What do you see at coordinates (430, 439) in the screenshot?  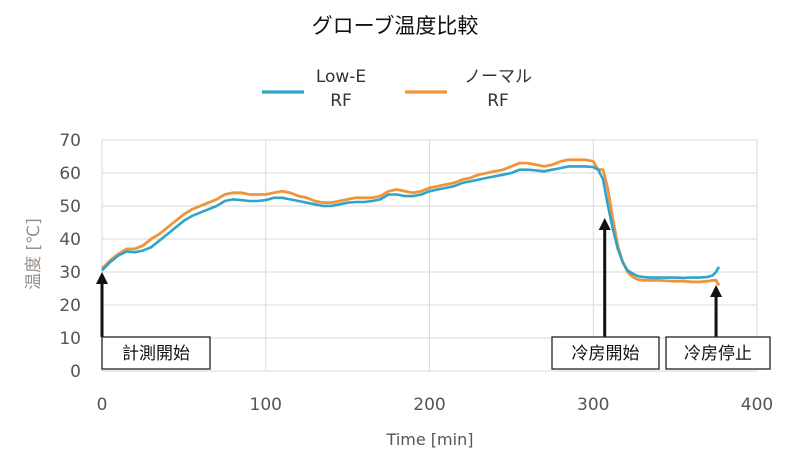 I see `x-axis-label: Time [min]` at bounding box center [430, 439].